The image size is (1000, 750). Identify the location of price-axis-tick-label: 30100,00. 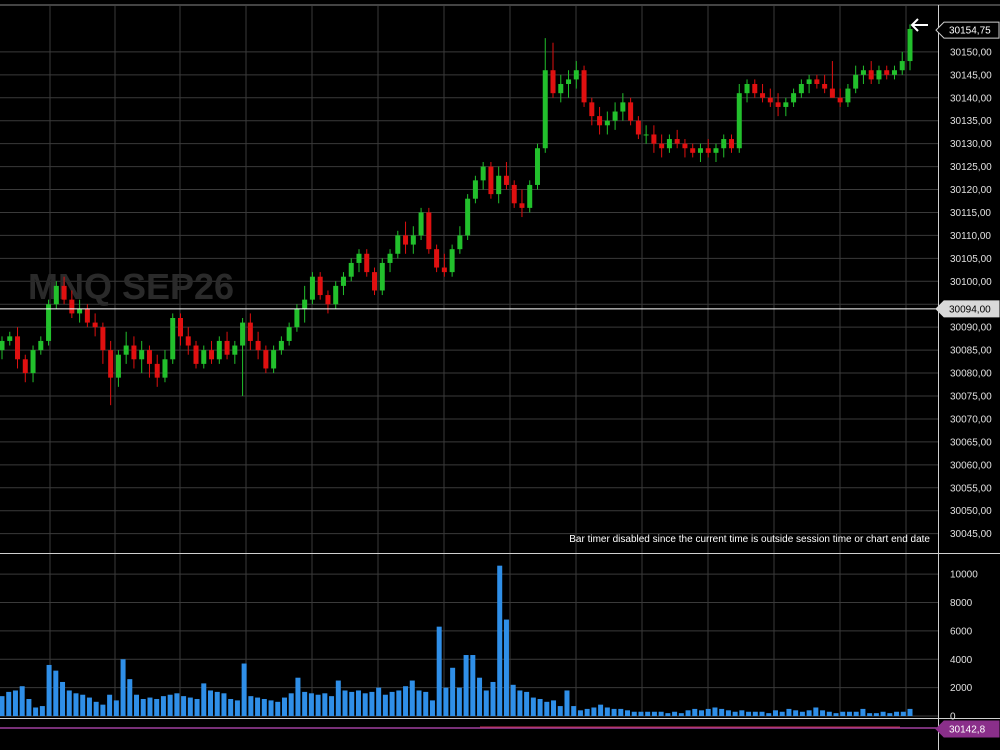
(971, 282).